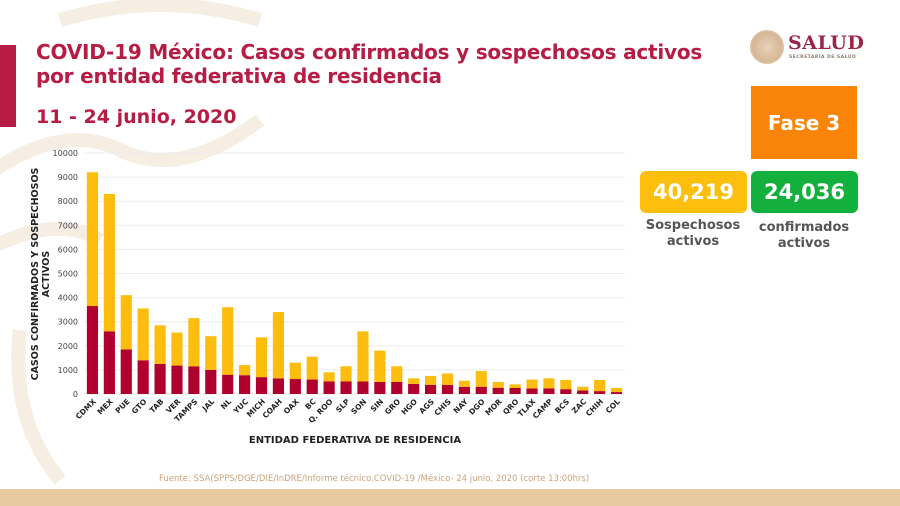 This screenshot has width=900, height=506. Describe the element at coordinates (92, 239) in the screenshot. I see `bar-suspected-cdmx` at that location.